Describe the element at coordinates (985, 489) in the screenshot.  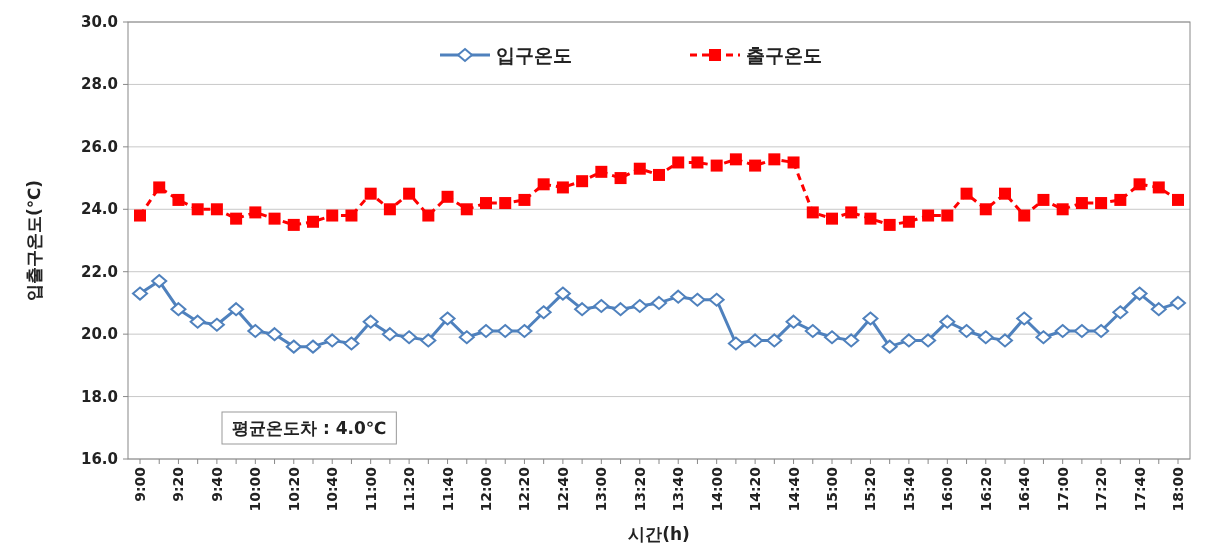
I see `x-tick-label: 16:20` at that location.